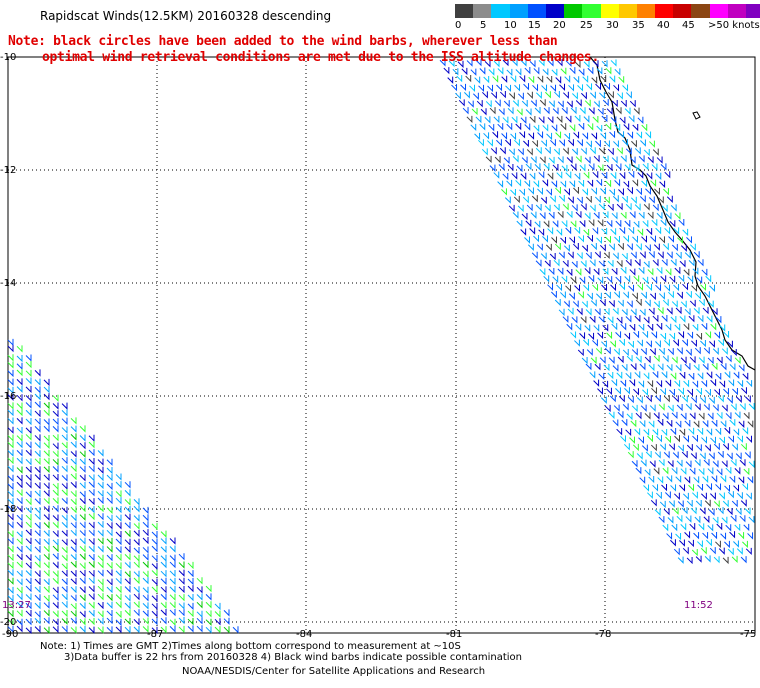 Image resolution: width=760 pixels, height=688 pixels. I want to click on scale-label: 35, so click(638, 25).